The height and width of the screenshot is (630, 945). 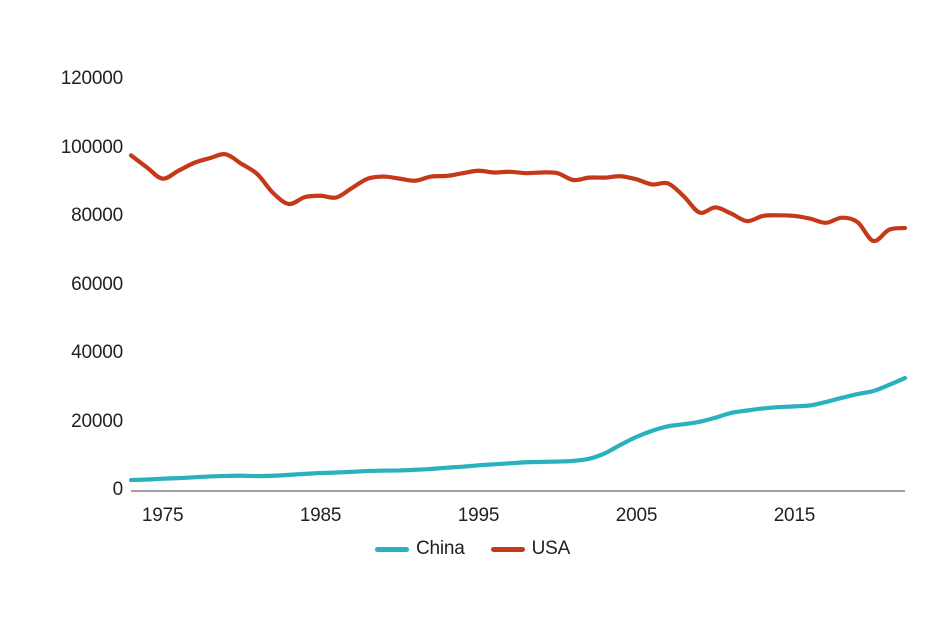 What do you see at coordinates (551, 548) in the screenshot?
I see `legend-label: USA` at bounding box center [551, 548].